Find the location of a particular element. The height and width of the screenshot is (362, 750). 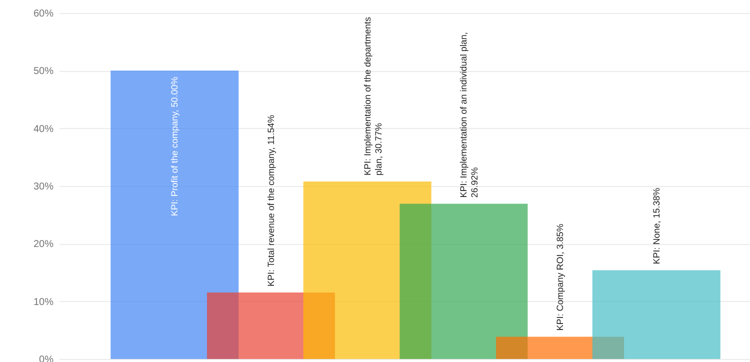

y-tick-label: 20% is located at coordinates (43, 244).